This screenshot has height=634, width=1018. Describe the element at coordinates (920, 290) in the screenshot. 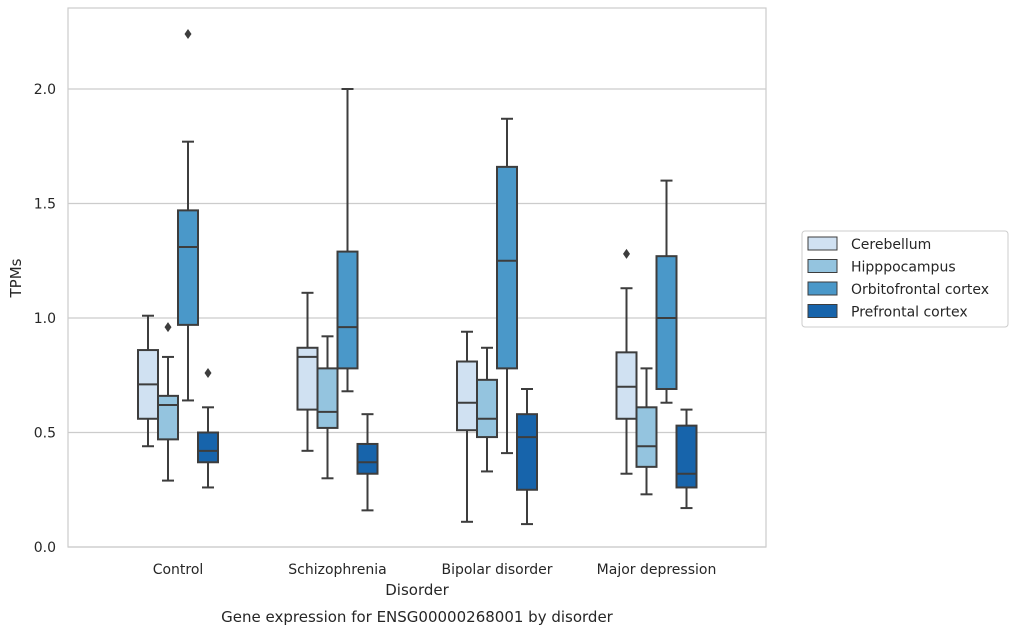

I see `legend-label: Orbitofrontal cortex` at that location.